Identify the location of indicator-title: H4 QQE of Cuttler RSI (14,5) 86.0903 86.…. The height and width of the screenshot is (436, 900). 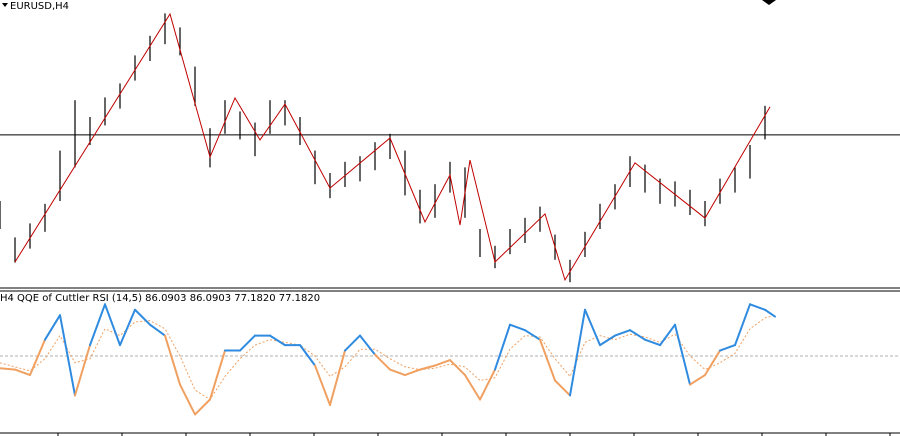
(160, 298).